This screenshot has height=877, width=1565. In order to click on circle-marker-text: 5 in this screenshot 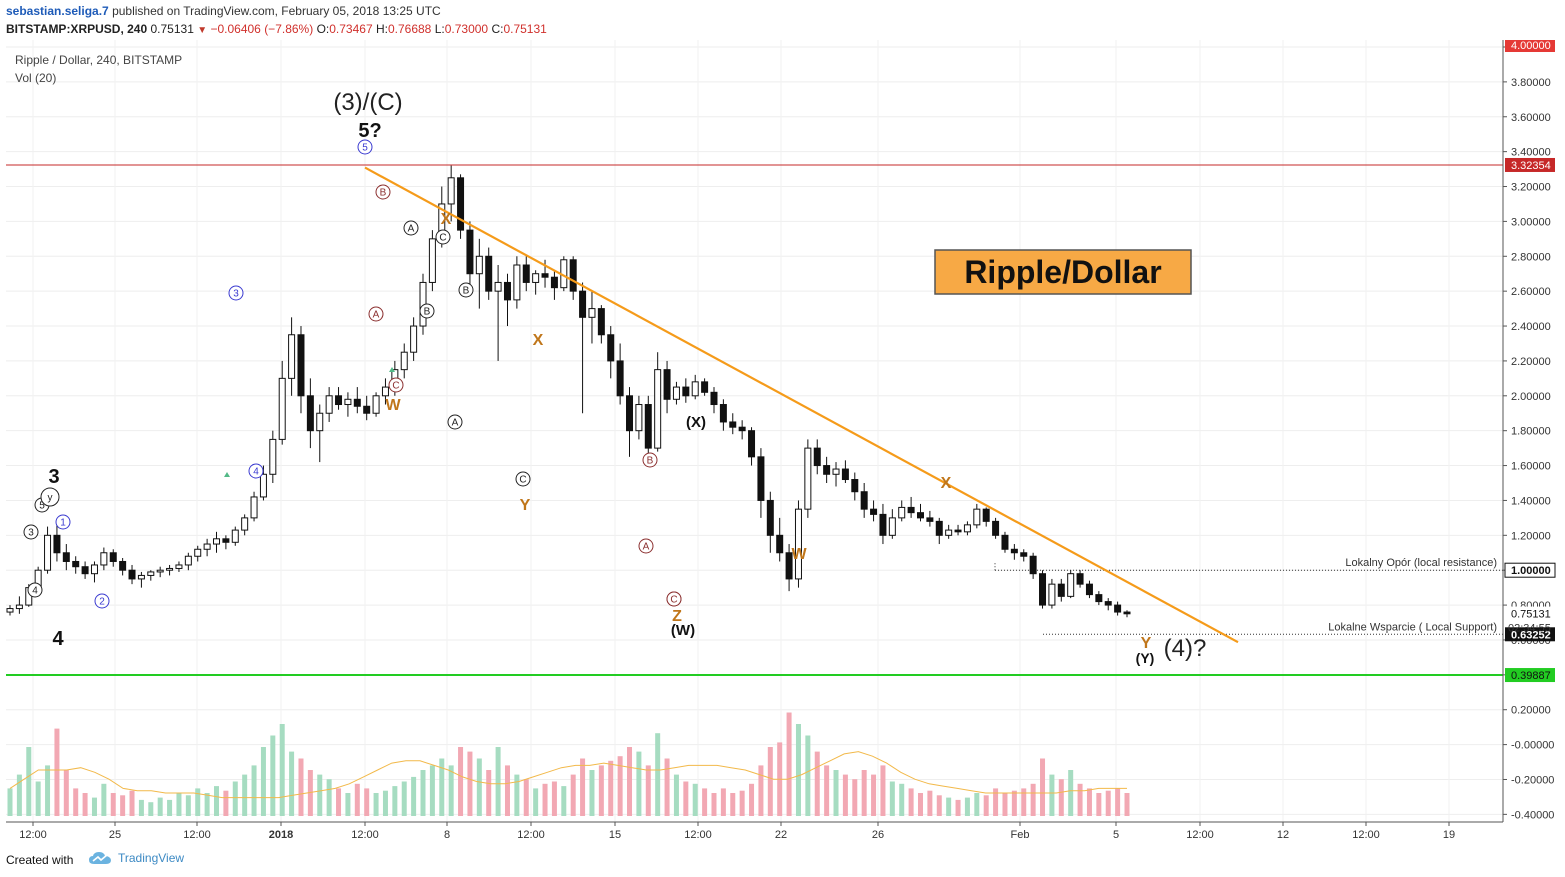, I will do `click(42, 506)`.